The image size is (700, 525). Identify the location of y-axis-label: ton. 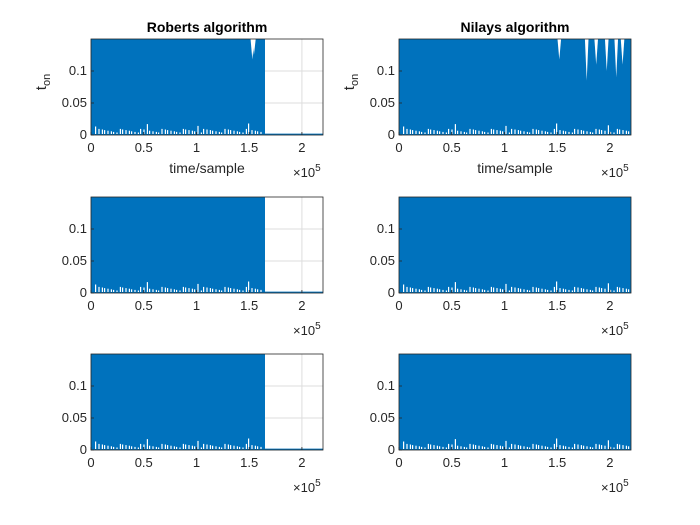
(43, 82).